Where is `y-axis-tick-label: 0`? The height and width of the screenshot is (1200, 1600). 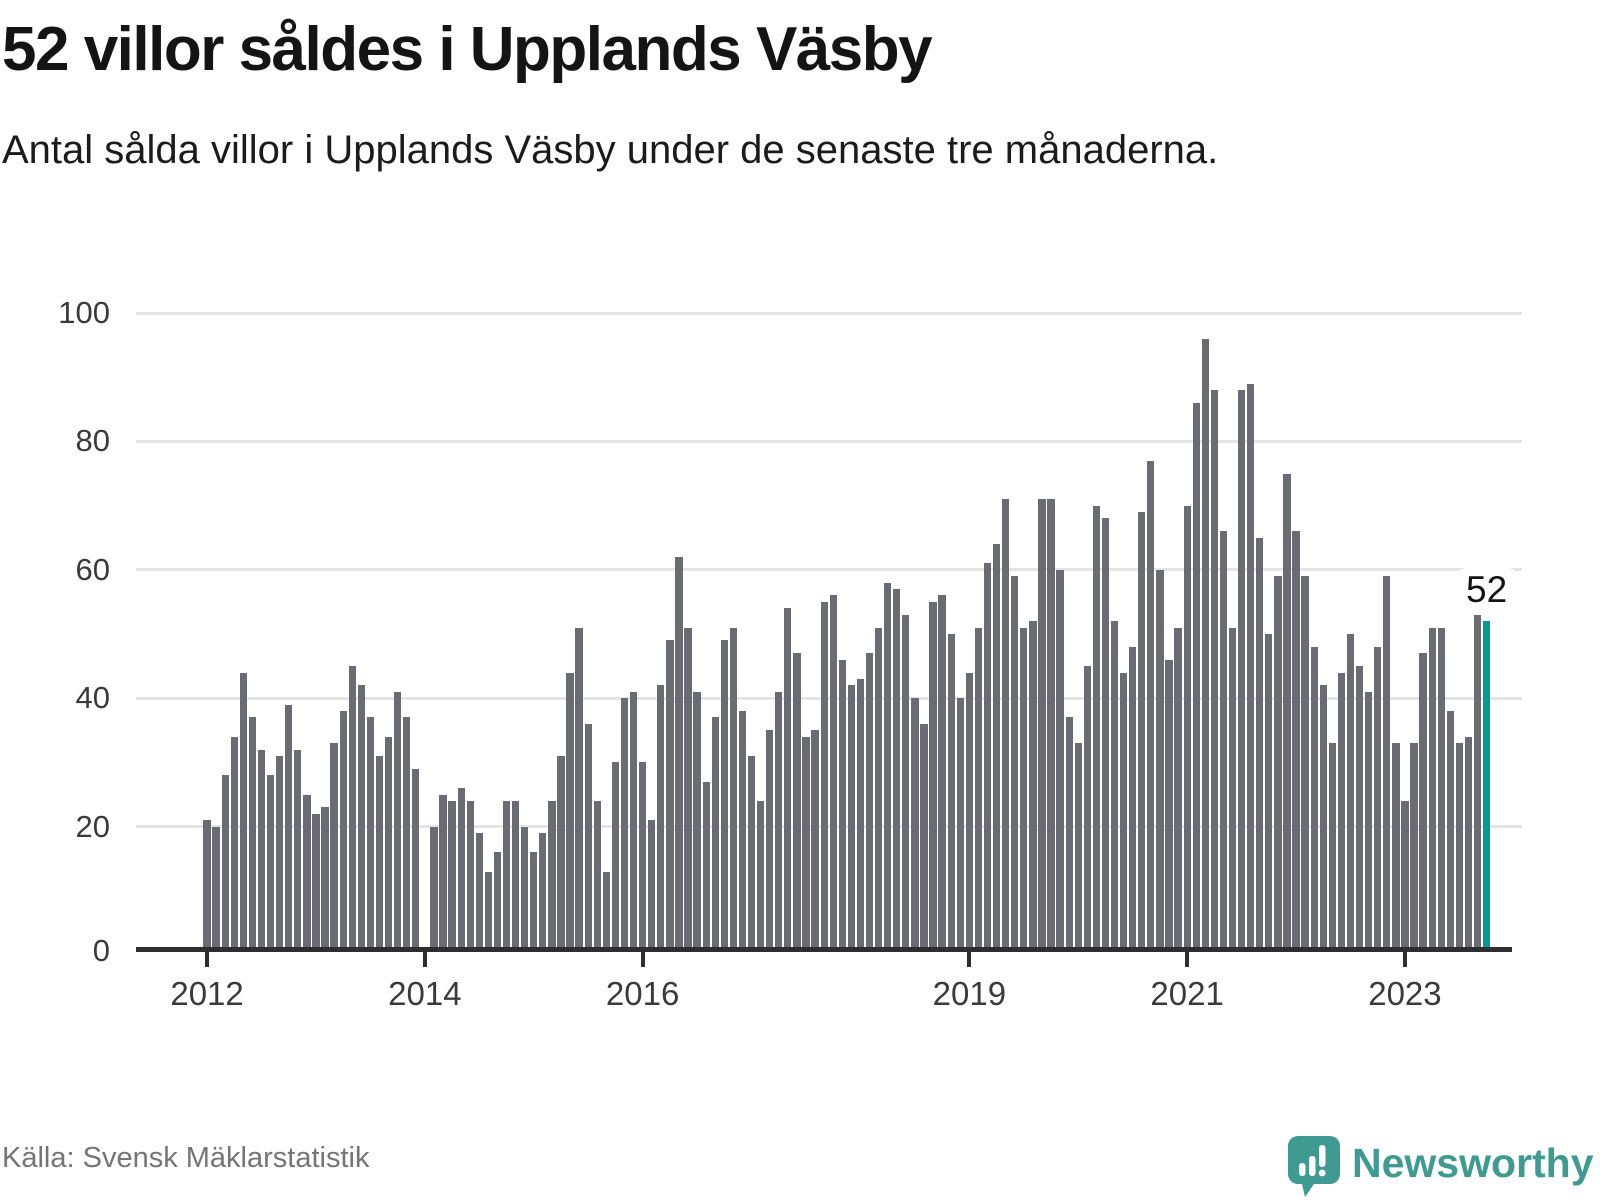
y-axis-tick-label: 0 is located at coordinates (101, 950).